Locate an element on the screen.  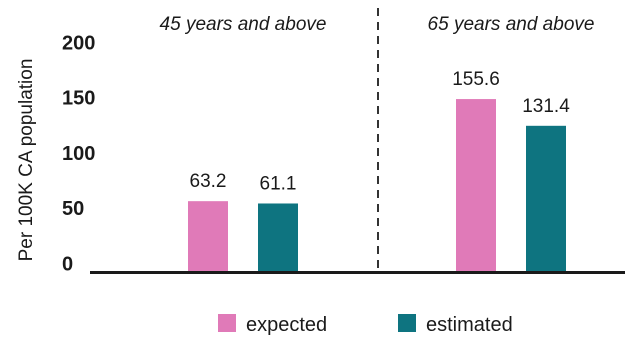
data-label-estimated-45-plus: 61.1 is located at coordinates (278, 183).